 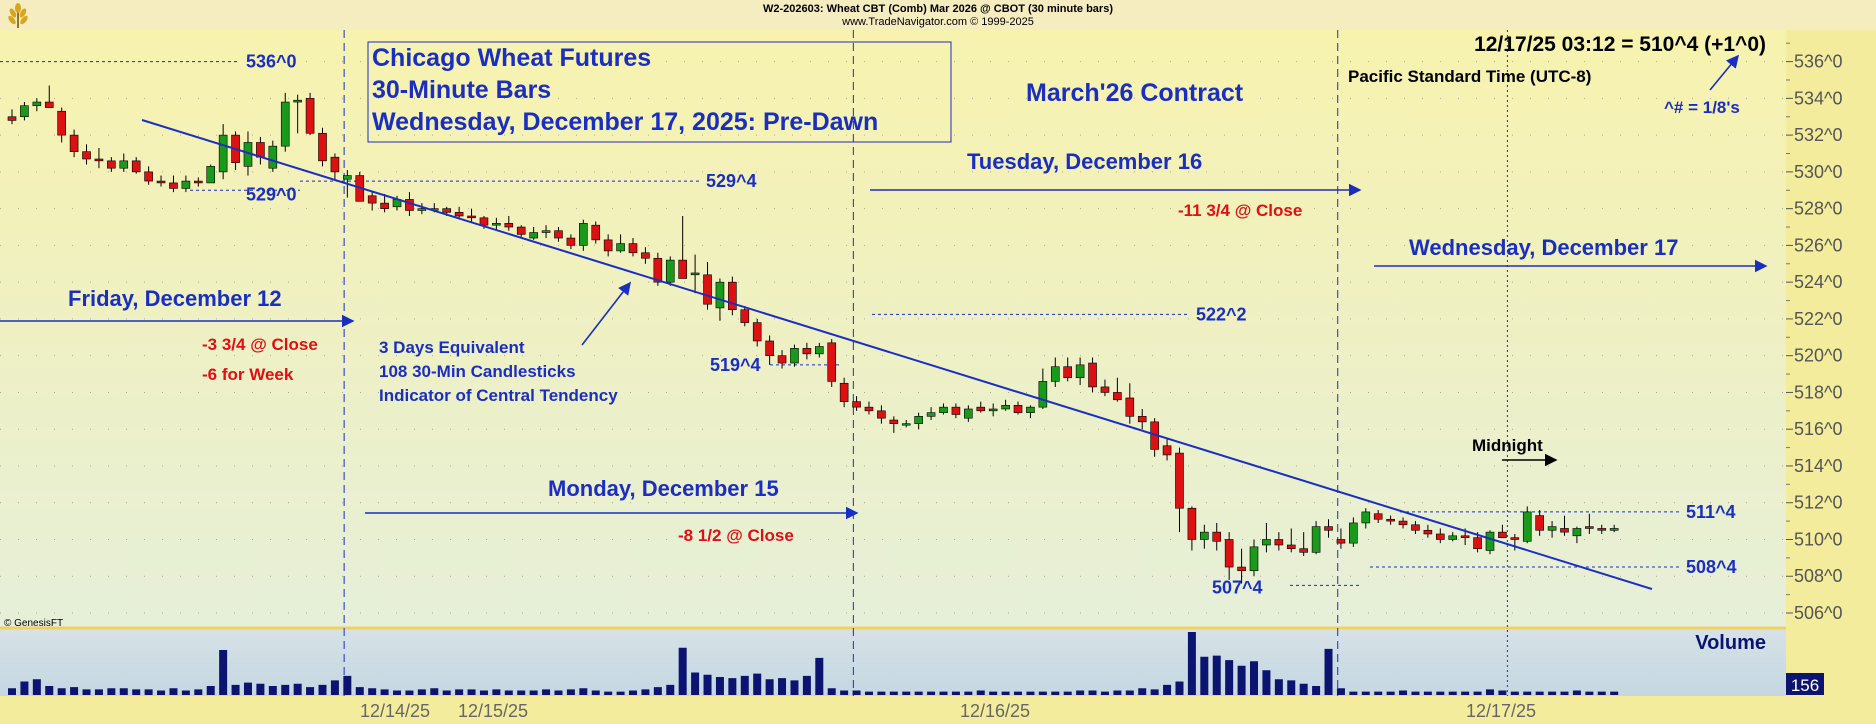 What do you see at coordinates (1240, 210) in the screenshot?
I see `close-note-tuesday: -11 3/4 @ Close` at bounding box center [1240, 210].